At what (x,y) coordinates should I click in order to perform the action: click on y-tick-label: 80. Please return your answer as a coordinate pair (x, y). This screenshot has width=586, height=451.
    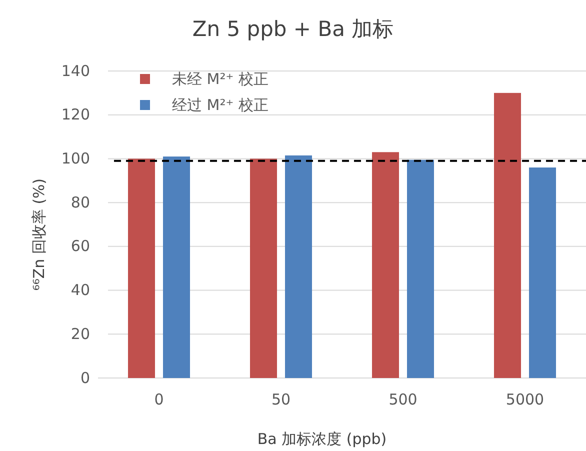
    Looking at the image, I should click on (80, 202).